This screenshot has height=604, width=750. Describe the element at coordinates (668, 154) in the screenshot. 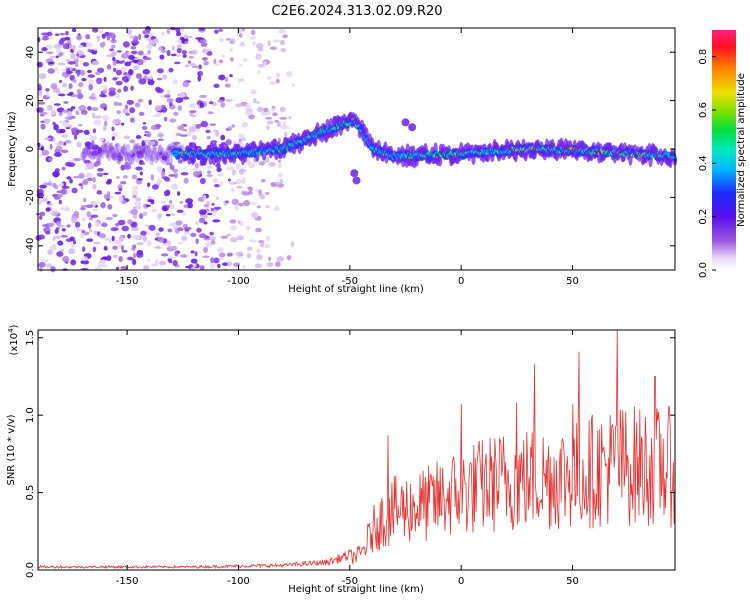

I see `ridge-core` at that location.